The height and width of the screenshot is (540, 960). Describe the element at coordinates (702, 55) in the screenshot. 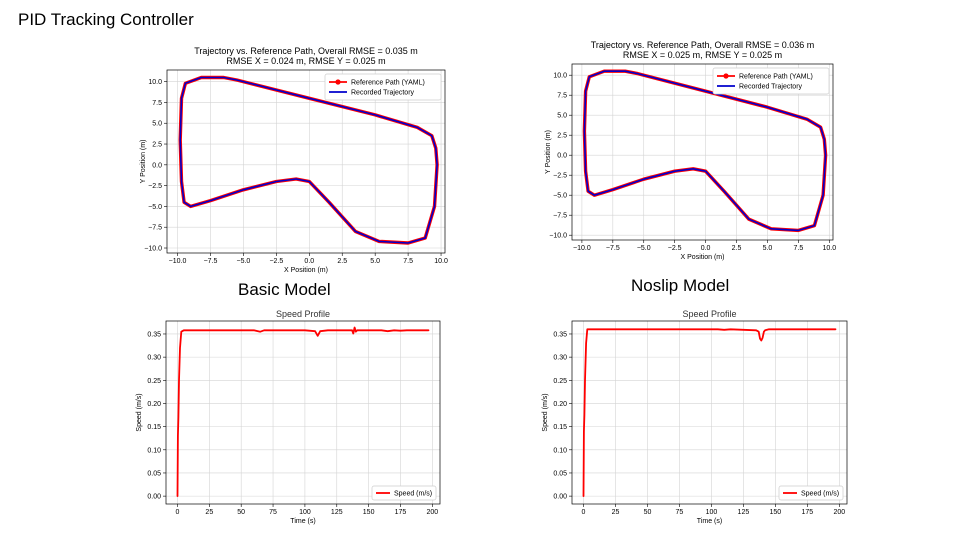

I see `chart-subtitle: RMSE X = 0.025 m, RMSE Y = 0.025 m` at that location.